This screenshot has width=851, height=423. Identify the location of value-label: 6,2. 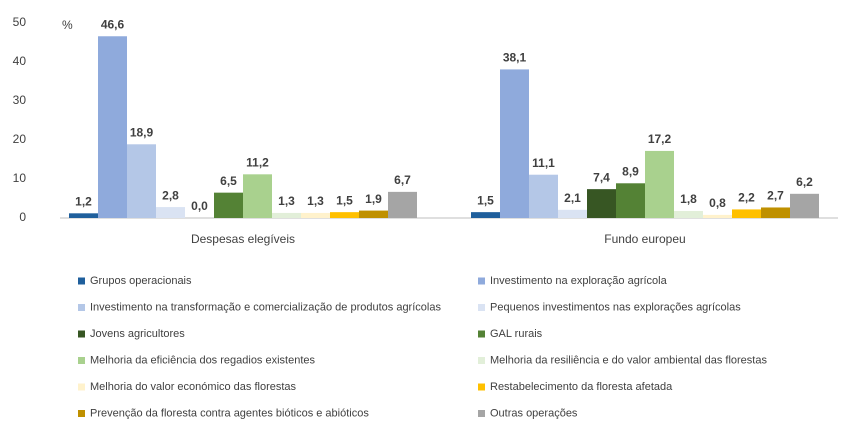
(804, 182).